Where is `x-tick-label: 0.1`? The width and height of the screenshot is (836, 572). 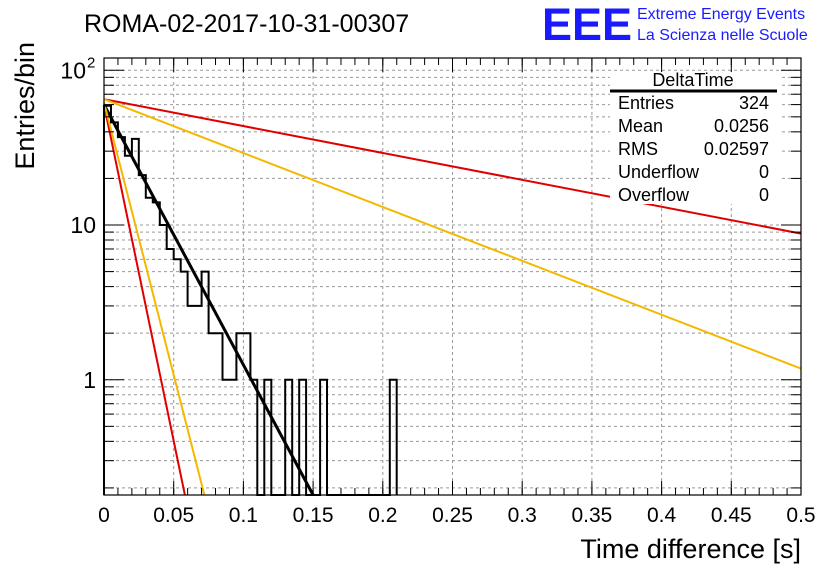
x-tick-label: 0.1 is located at coordinates (243, 515).